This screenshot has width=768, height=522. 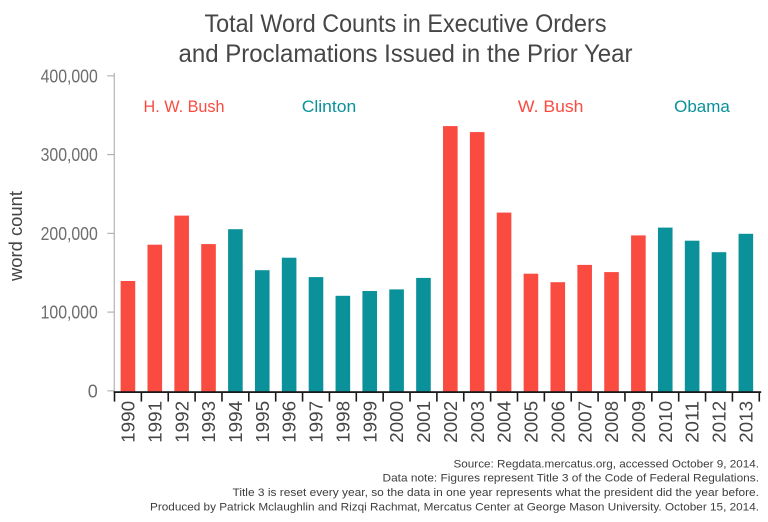 I want to click on svg-text: 2004, so click(x=505, y=422).